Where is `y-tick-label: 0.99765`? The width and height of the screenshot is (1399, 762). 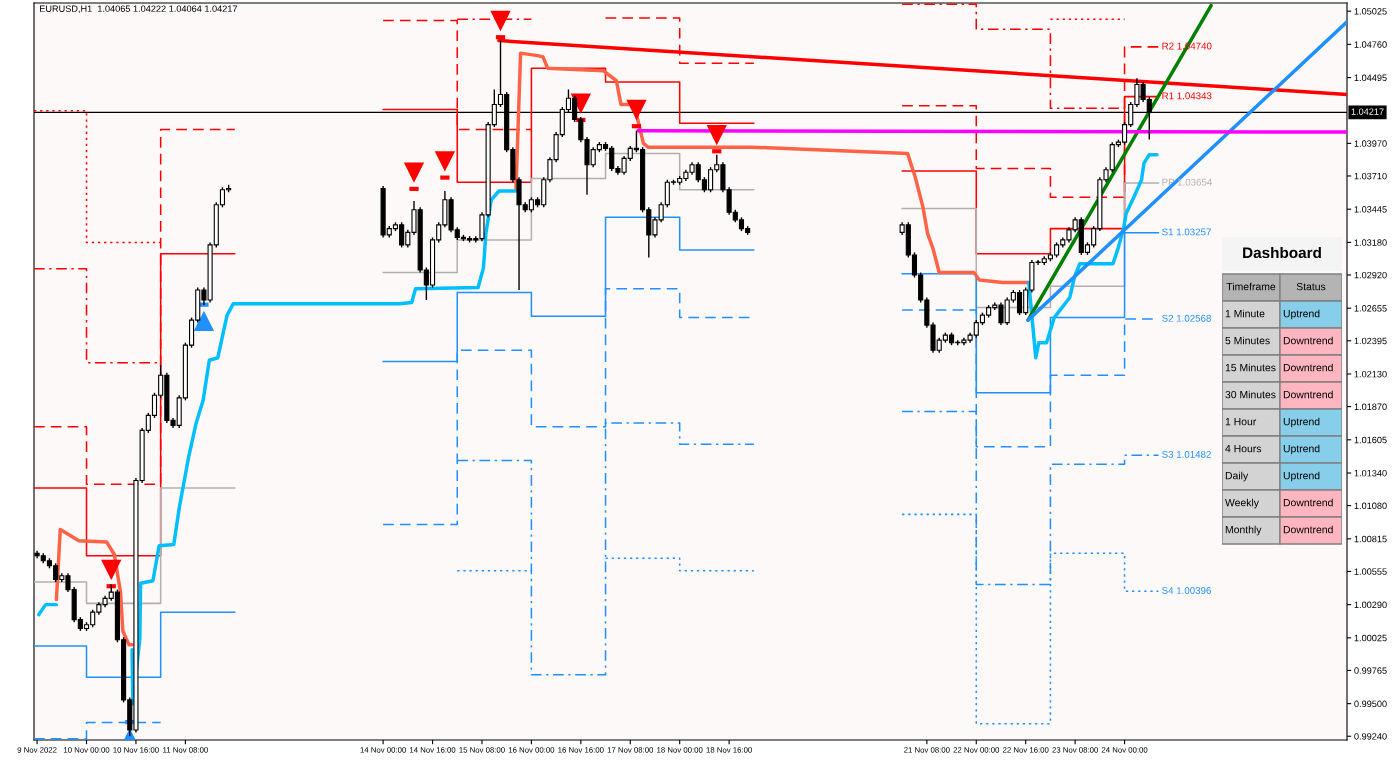
y-tick-label: 0.99765 is located at coordinates (1370, 670).